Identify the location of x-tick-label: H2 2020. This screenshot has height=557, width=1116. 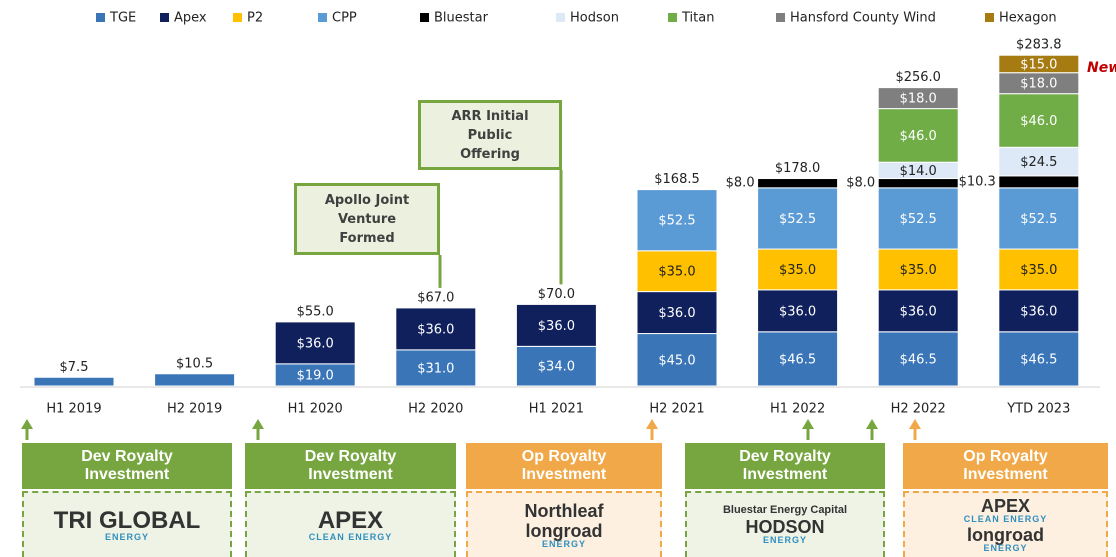
(435, 409).